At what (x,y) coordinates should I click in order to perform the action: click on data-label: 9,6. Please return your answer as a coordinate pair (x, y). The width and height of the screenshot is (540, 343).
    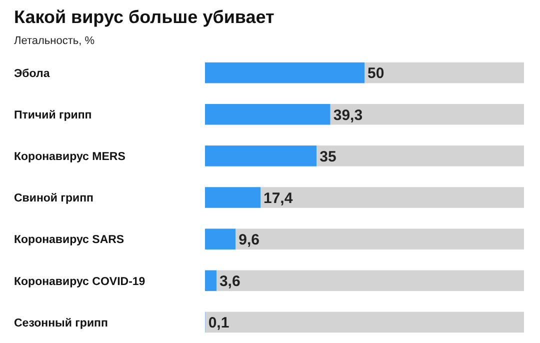
    Looking at the image, I should click on (249, 239).